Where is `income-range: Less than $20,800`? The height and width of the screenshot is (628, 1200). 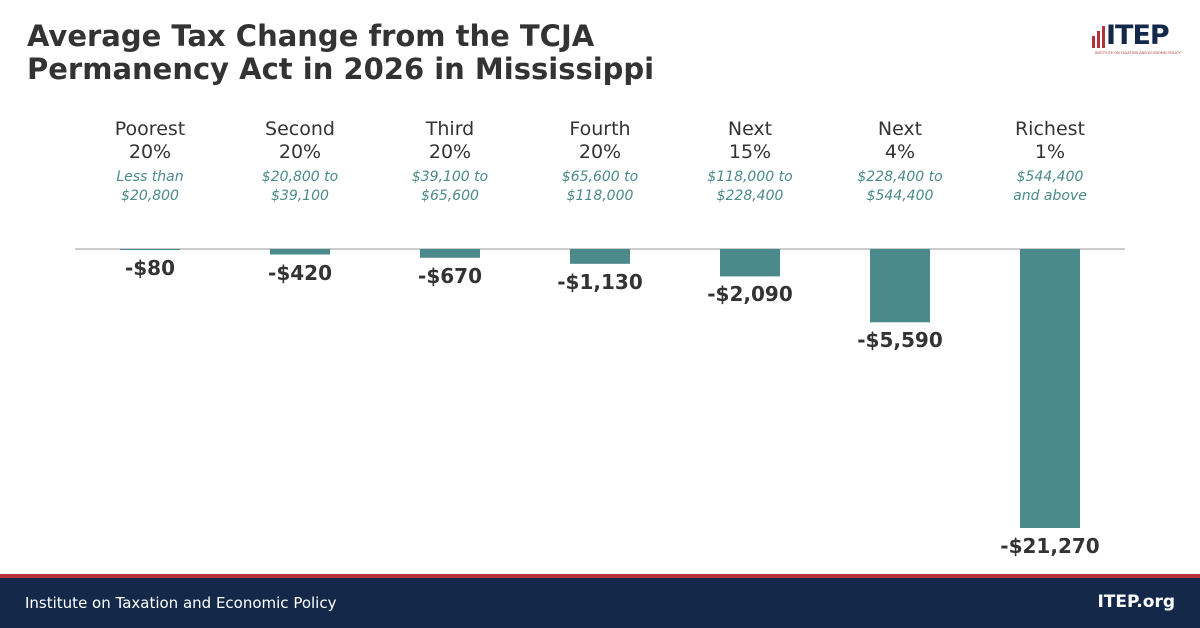 income-range: Less than $20,800 is located at coordinates (150, 186).